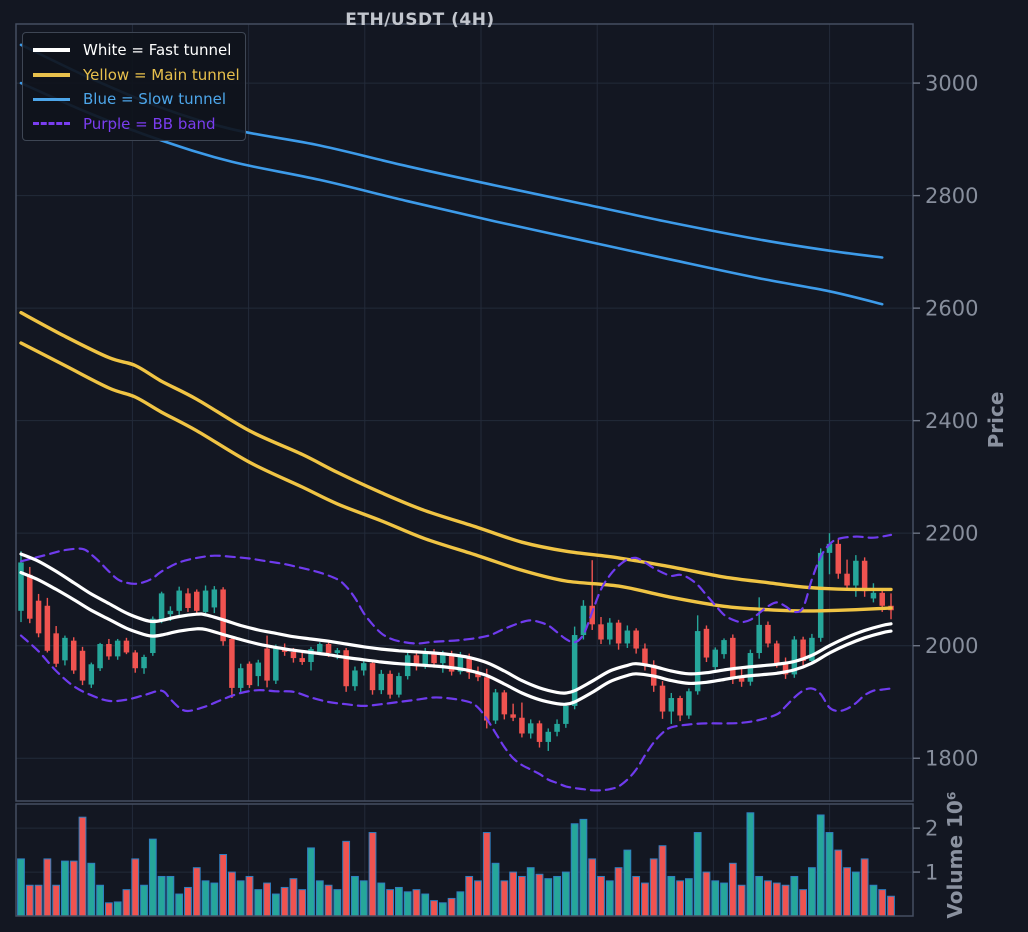 This screenshot has height=932, width=1028. What do you see at coordinates (51, 99) in the screenshot?
I see `slow-tunnel-line-swatch-icon` at bounding box center [51, 99].